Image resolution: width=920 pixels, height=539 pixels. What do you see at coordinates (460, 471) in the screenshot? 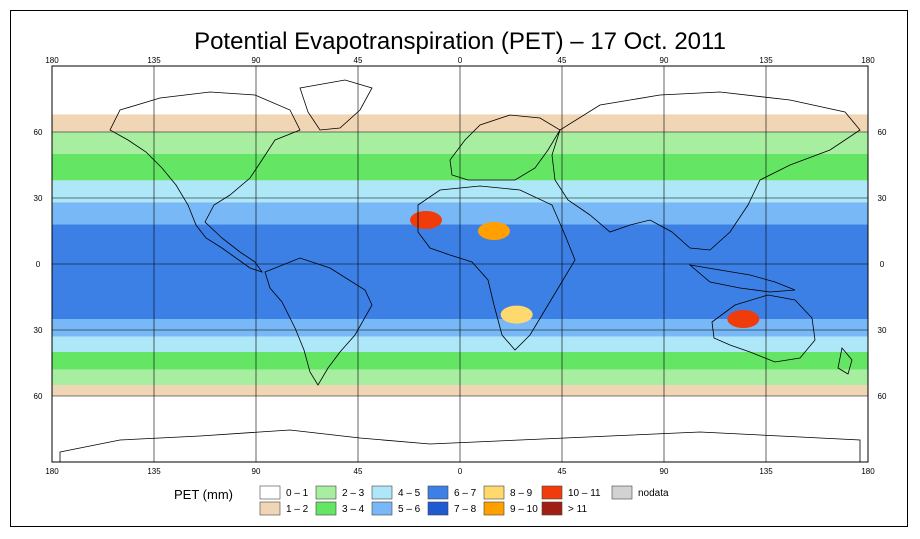
I see `bottom-lon-tick-4: 0` at bounding box center [460, 471].